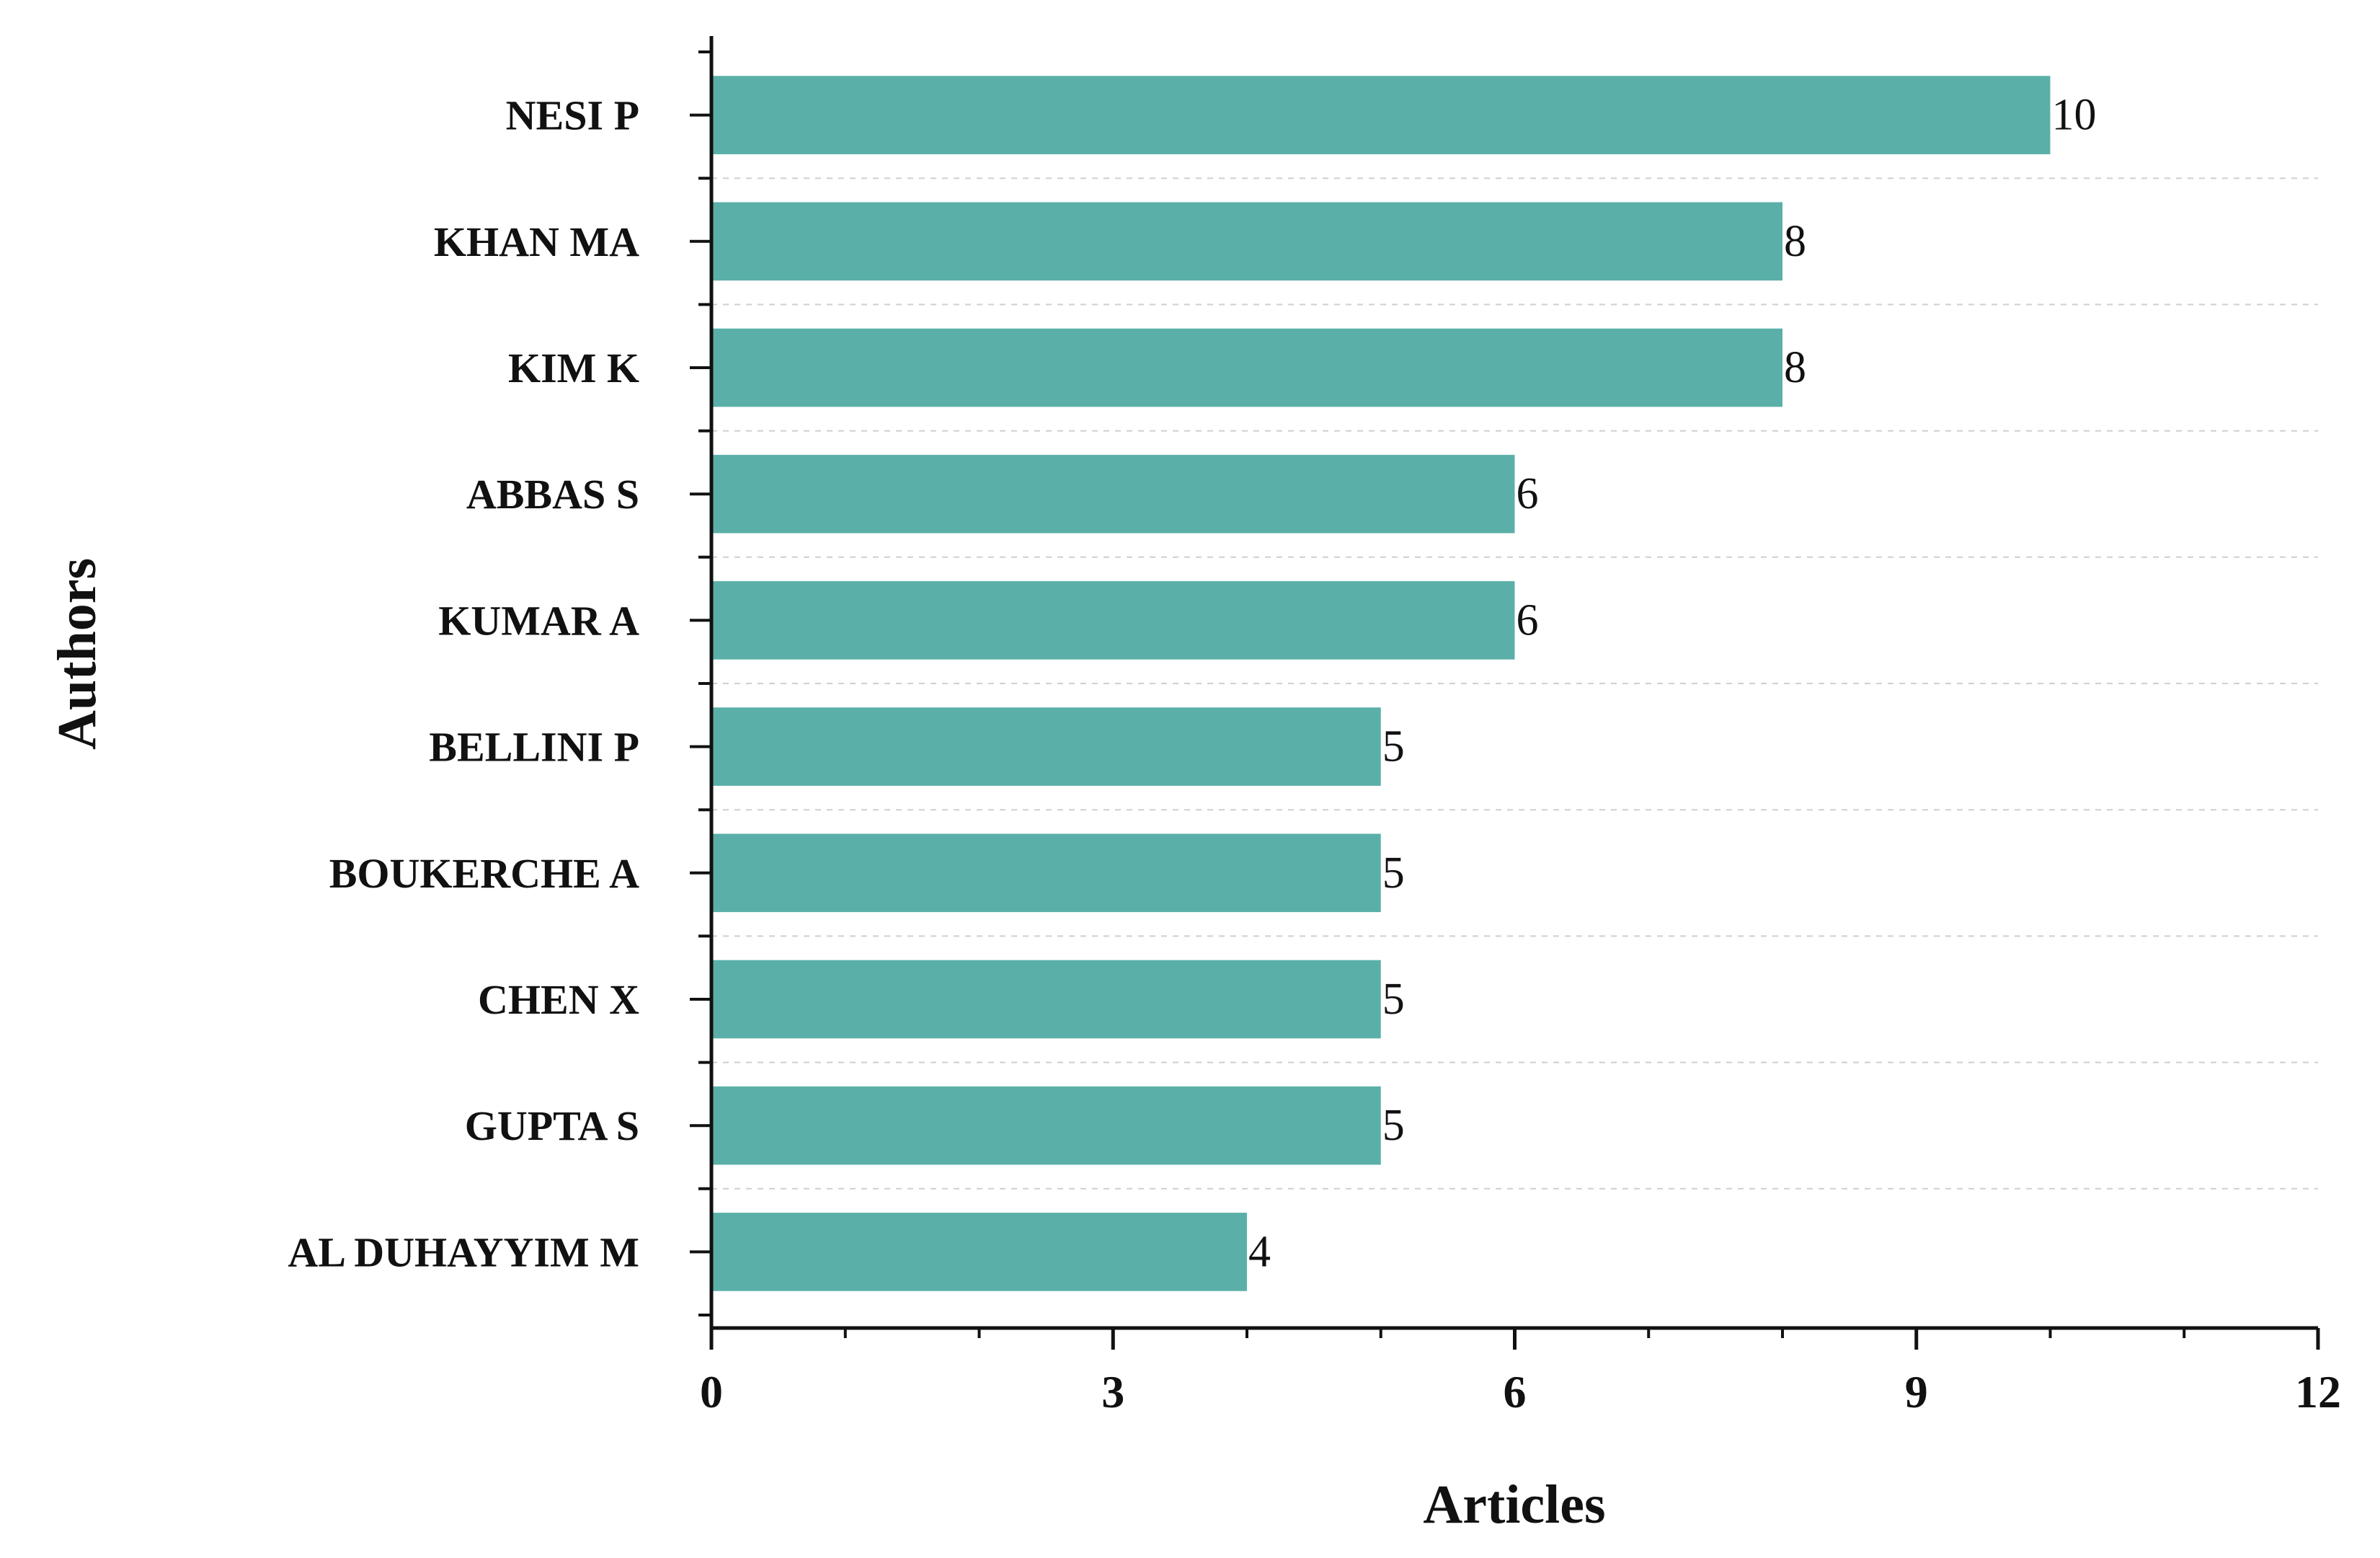 The height and width of the screenshot is (1558, 2380). Describe the element at coordinates (558, 1000) in the screenshot. I see `category-label: CHEN X` at that location.